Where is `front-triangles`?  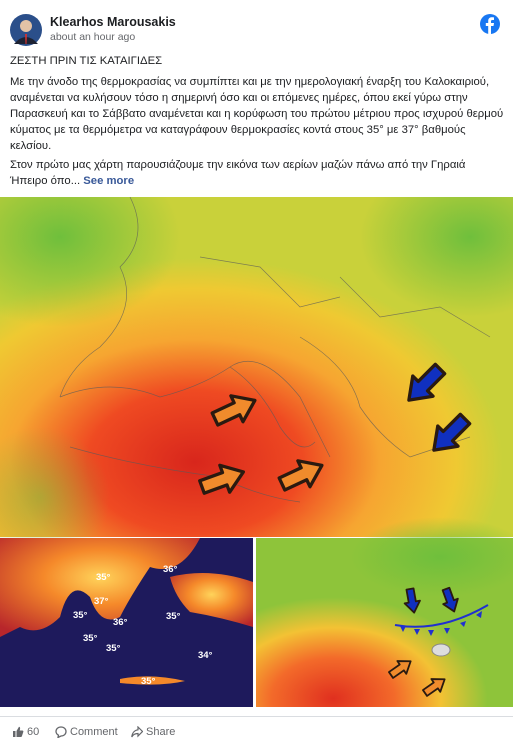 front-triangles is located at coordinates (441, 623).